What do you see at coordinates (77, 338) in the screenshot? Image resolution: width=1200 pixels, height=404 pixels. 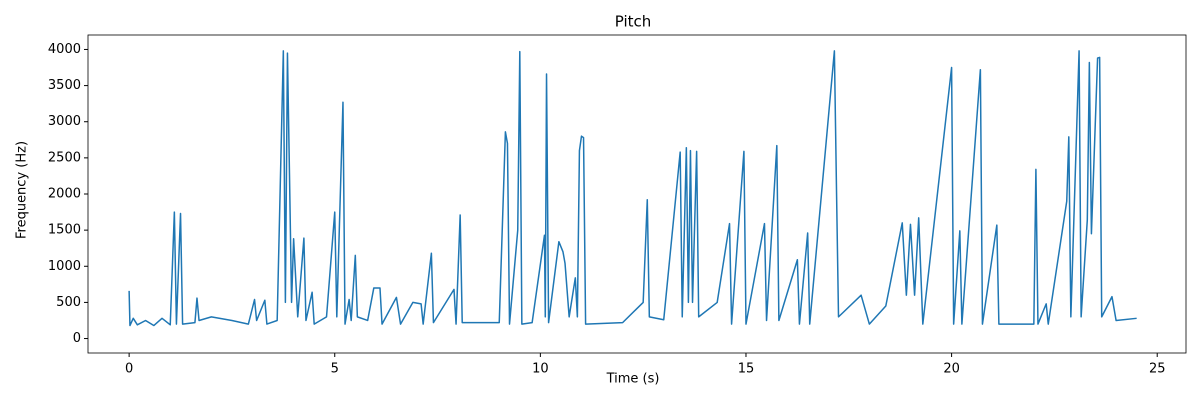 I see `y-tick-label: 0` at bounding box center [77, 338].